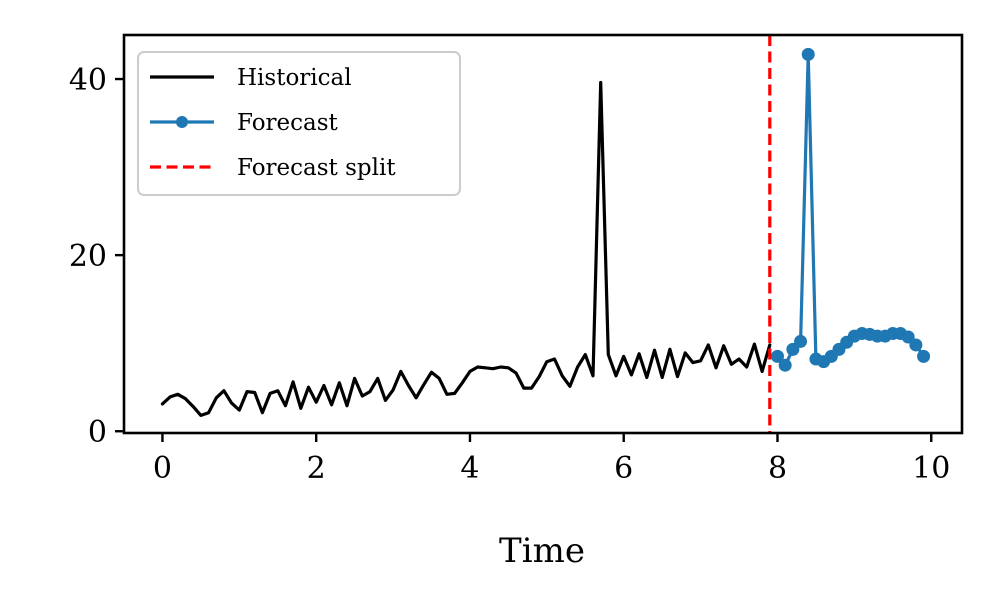 This screenshot has height=611, width=998. Describe the element at coordinates (182, 122) in the screenshot. I see `legend-marker` at that location.